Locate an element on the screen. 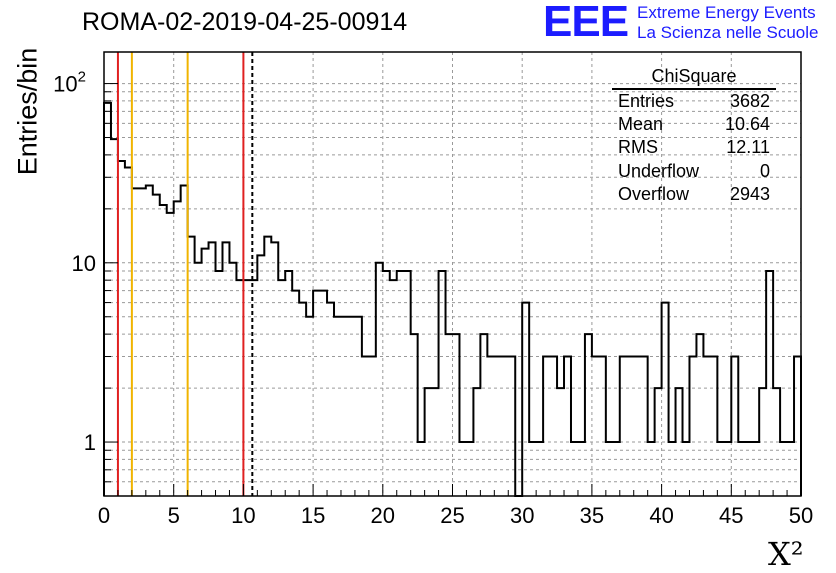 This screenshot has height=573, width=836. x-tick-label: 25 is located at coordinates (452, 515).